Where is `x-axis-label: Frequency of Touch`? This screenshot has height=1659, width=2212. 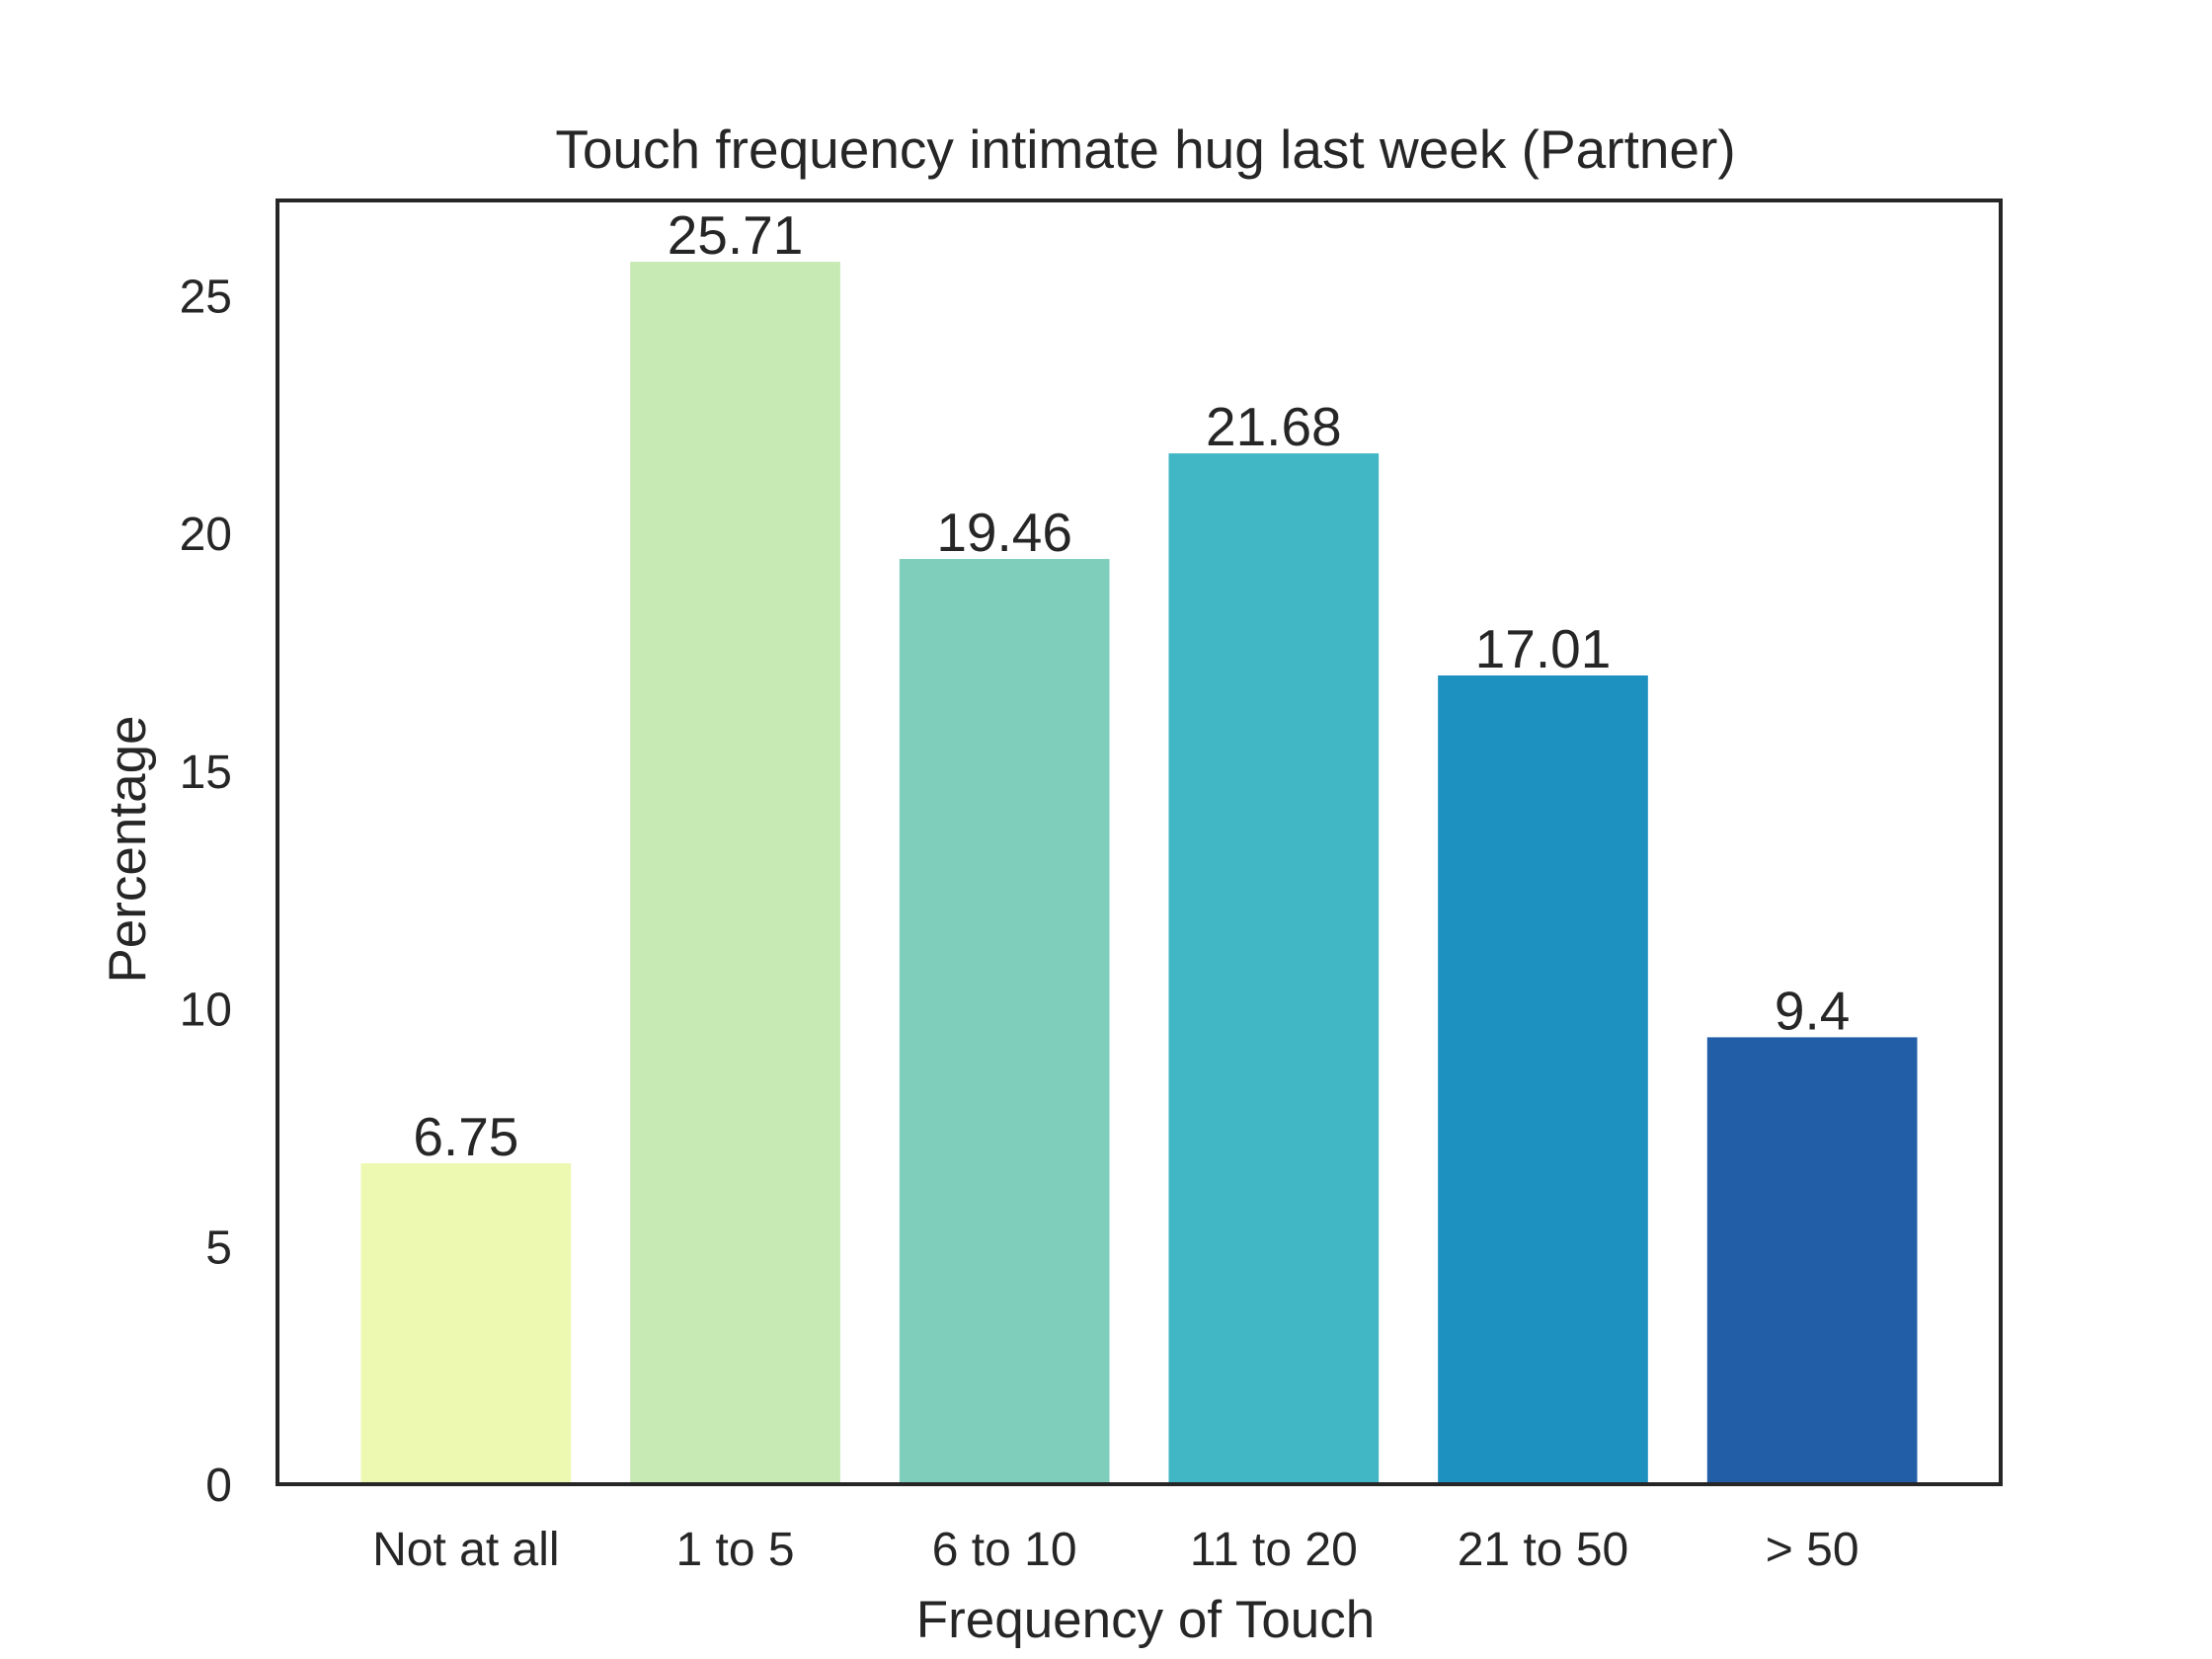
x-axis-label: Frequency of Touch is located at coordinates (1146, 1620).